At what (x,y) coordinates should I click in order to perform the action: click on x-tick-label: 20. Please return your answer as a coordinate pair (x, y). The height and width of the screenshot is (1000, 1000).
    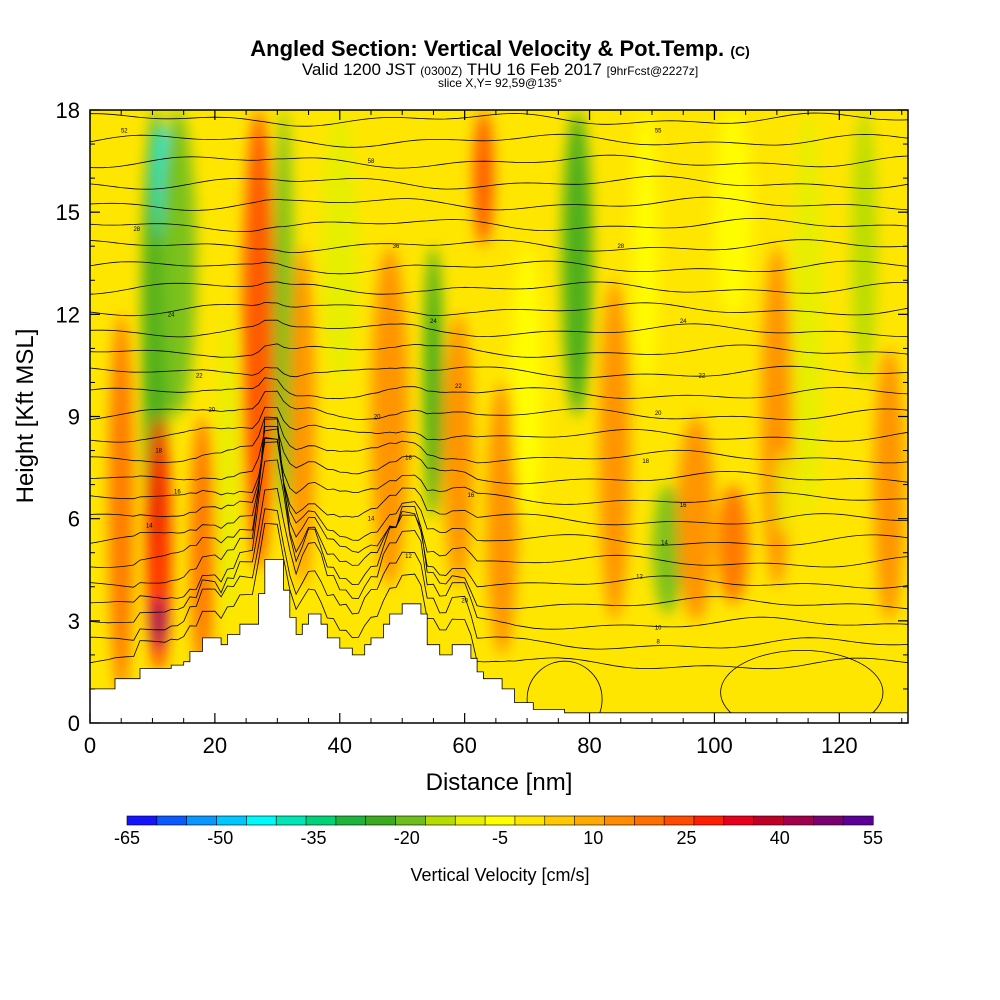
    Looking at the image, I should click on (215, 745).